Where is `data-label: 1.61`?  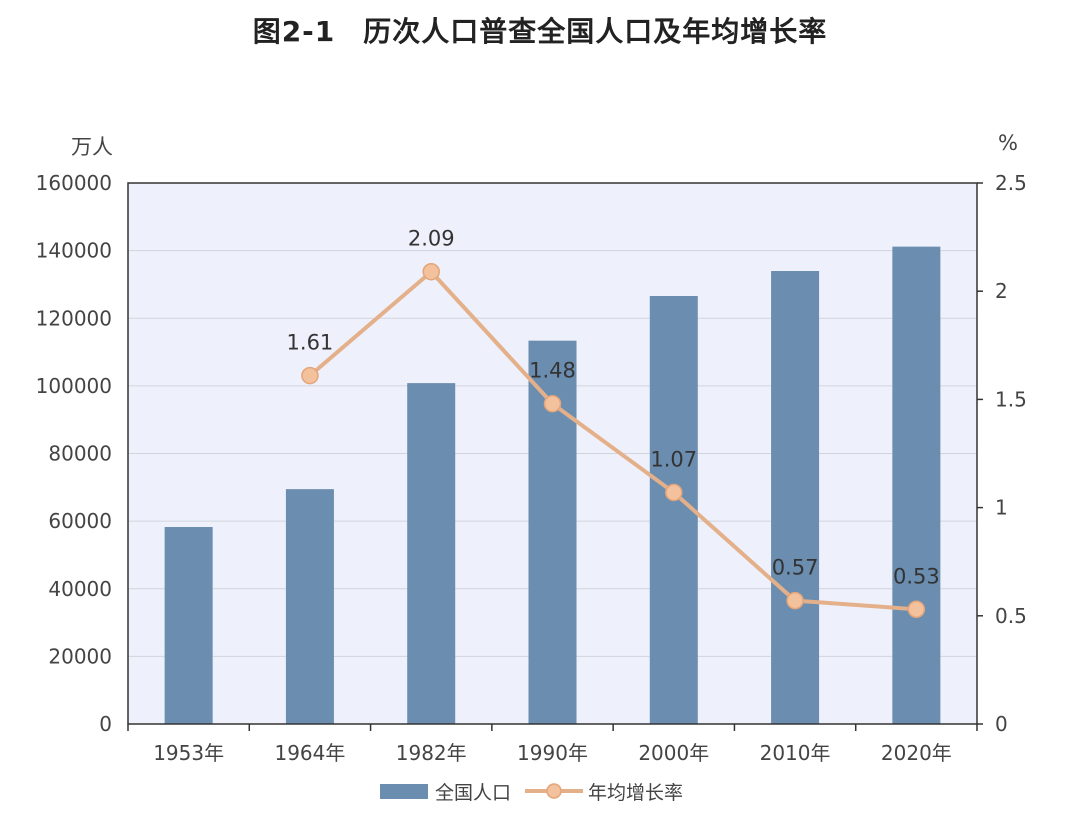
data-label: 1.61 is located at coordinates (310, 343).